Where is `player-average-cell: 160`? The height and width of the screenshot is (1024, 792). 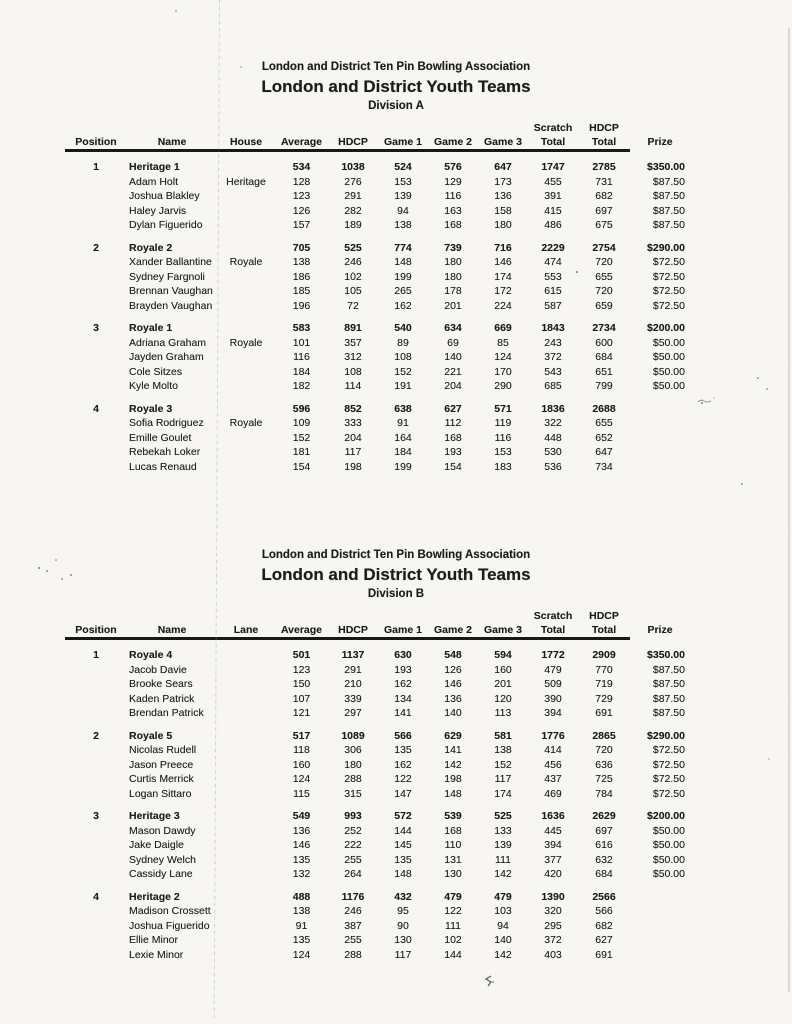
player-average-cell: 160 is located at coordinates (301, 764).